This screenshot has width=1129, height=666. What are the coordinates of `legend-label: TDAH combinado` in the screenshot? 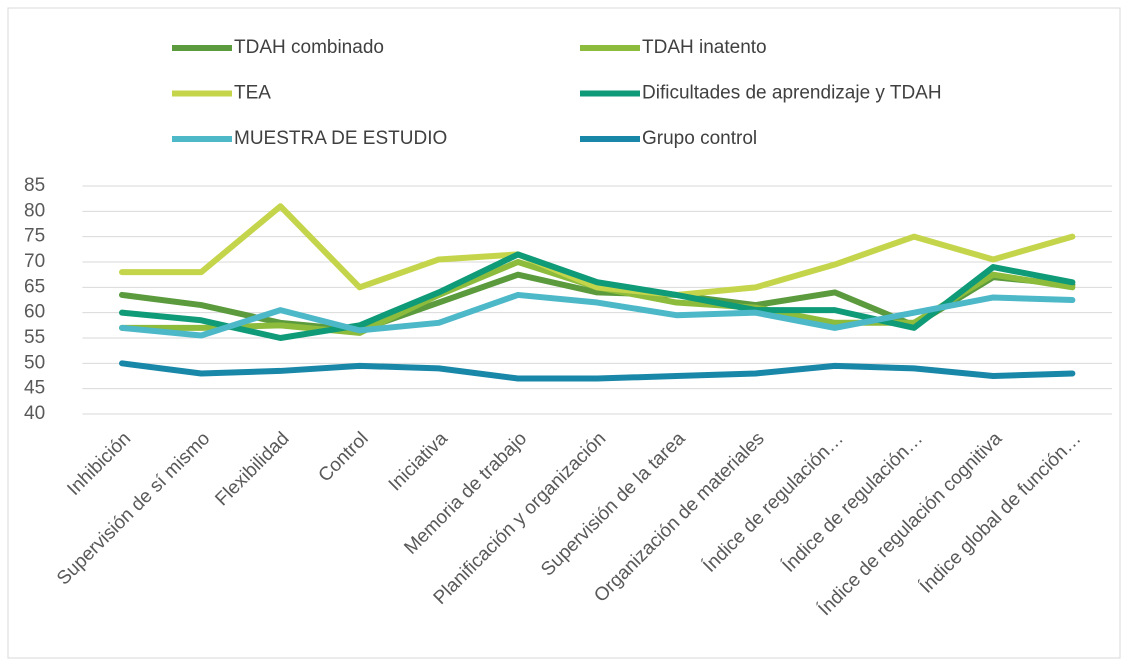 It's located at (309, 47).